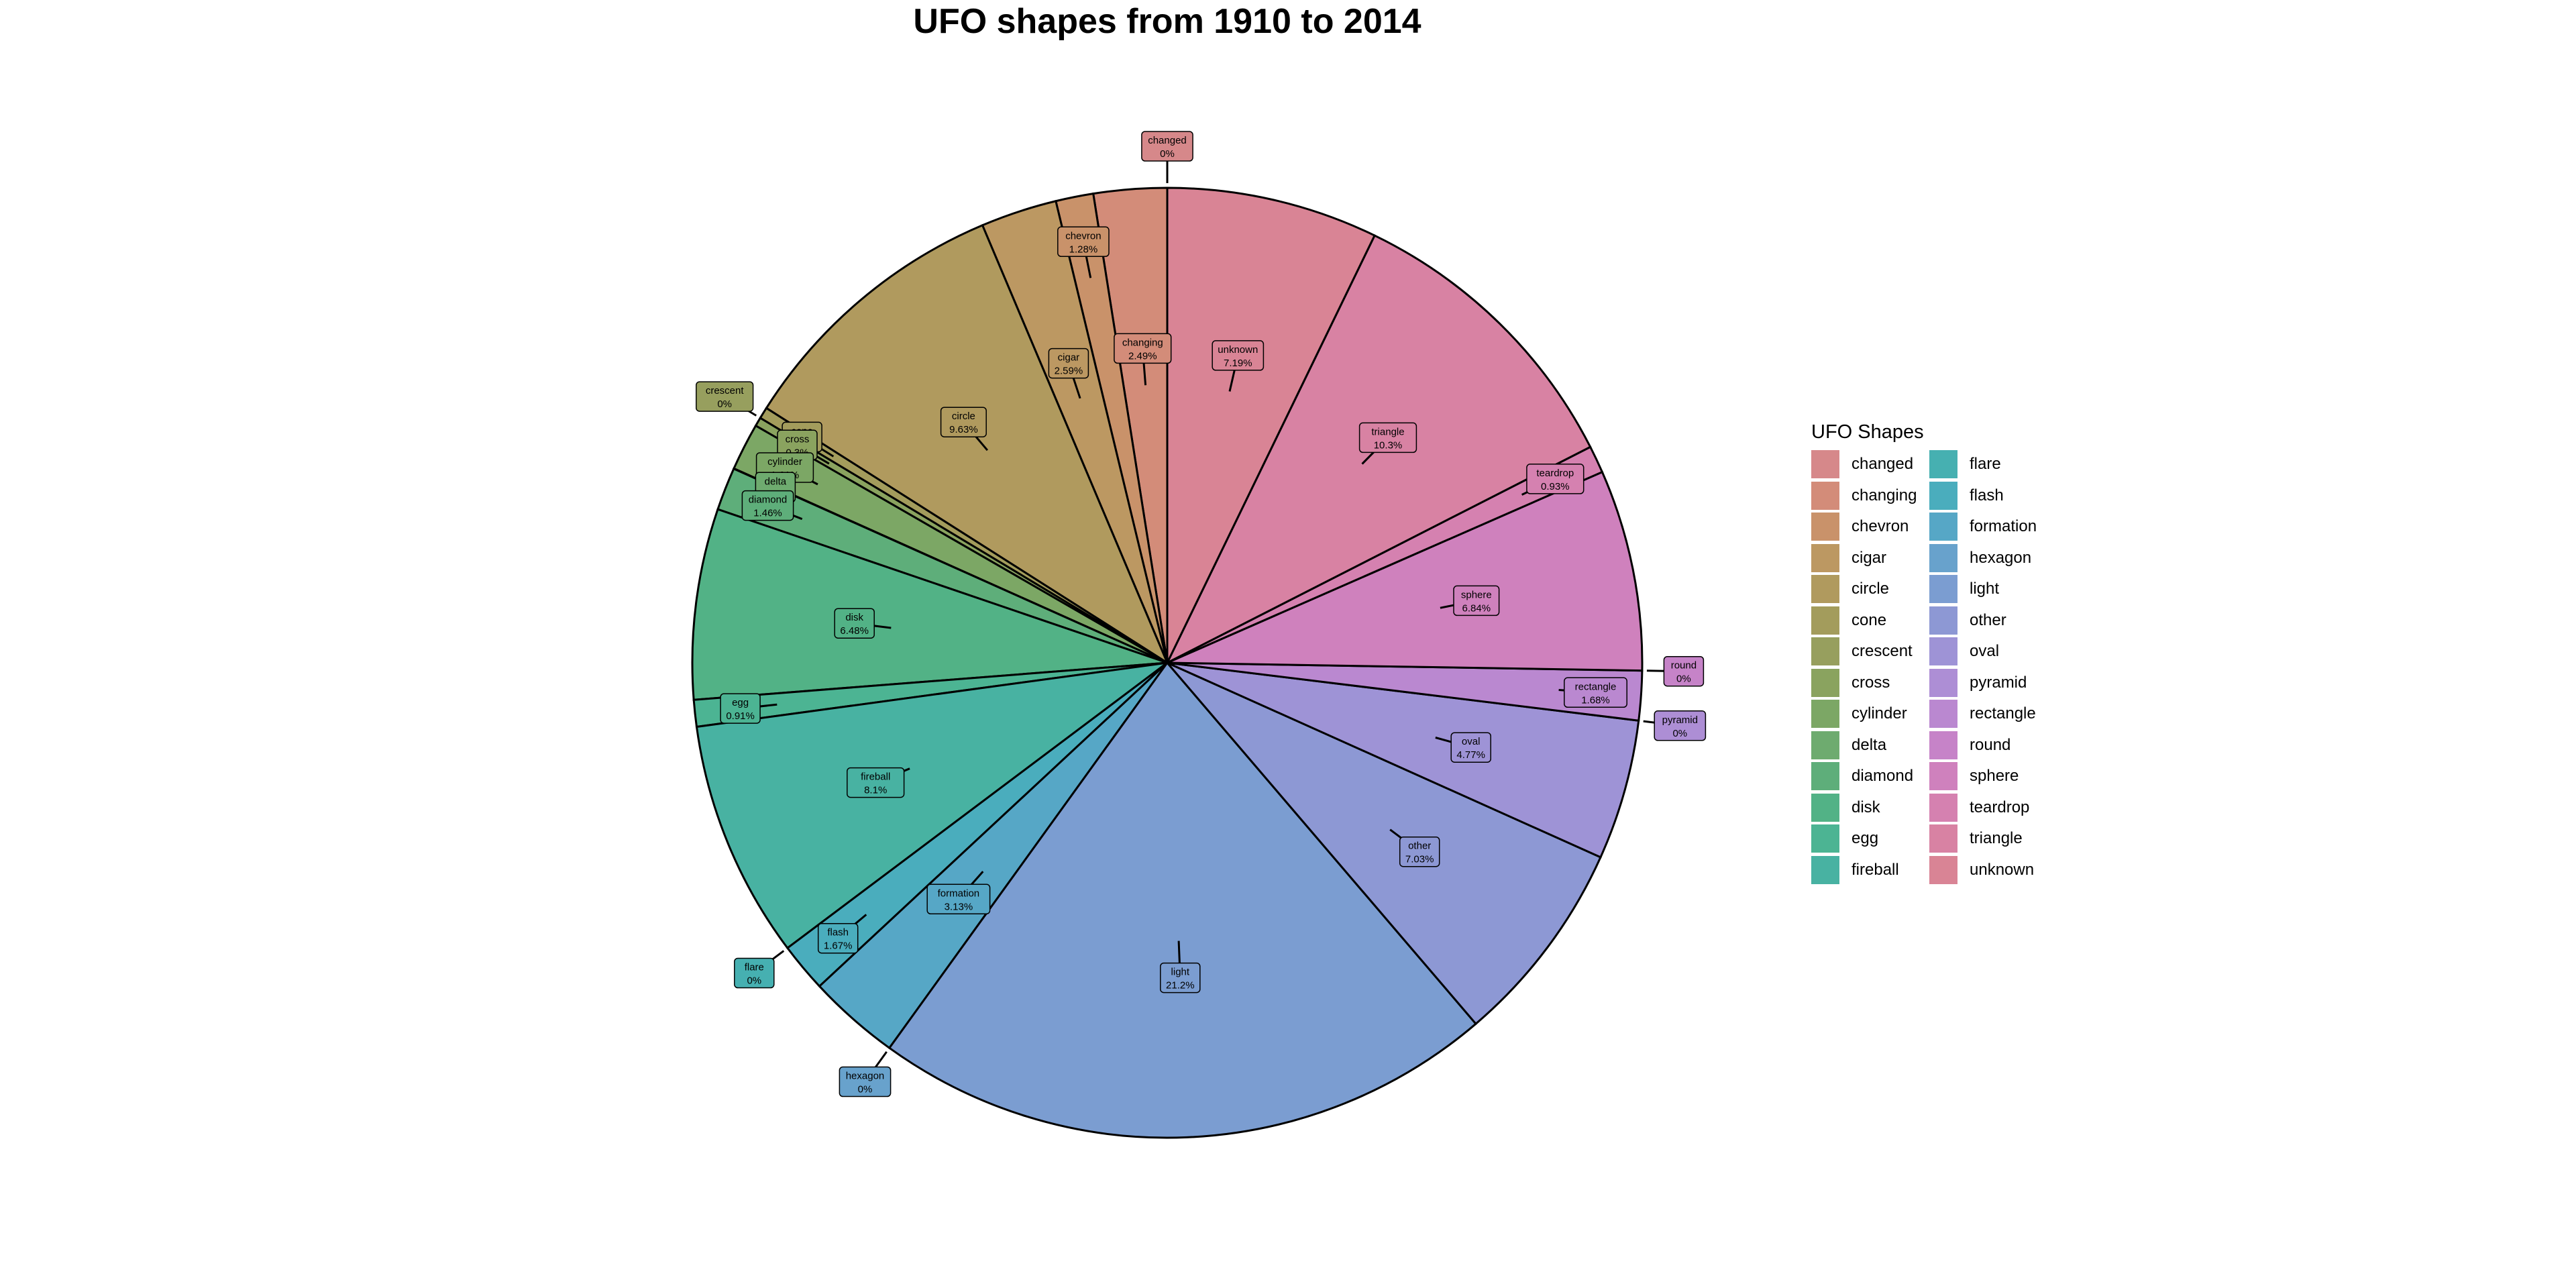  I want to click on label-box-unknown, so click(1238, 355).